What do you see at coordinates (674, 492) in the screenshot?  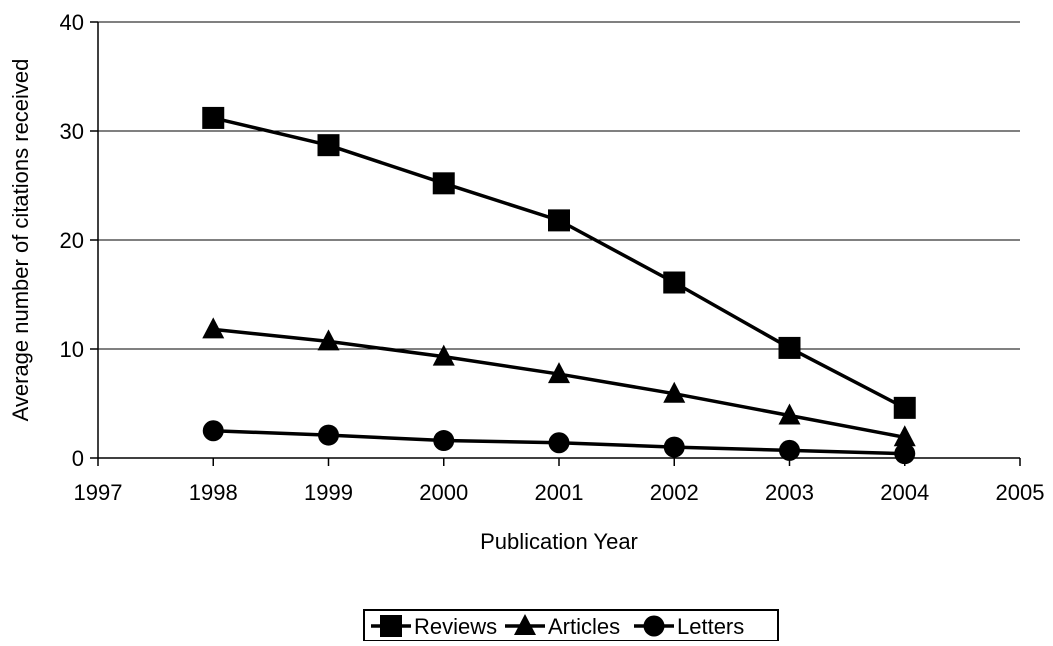 I see `x-tick-label: 2002` at bounding box center [674, 492].